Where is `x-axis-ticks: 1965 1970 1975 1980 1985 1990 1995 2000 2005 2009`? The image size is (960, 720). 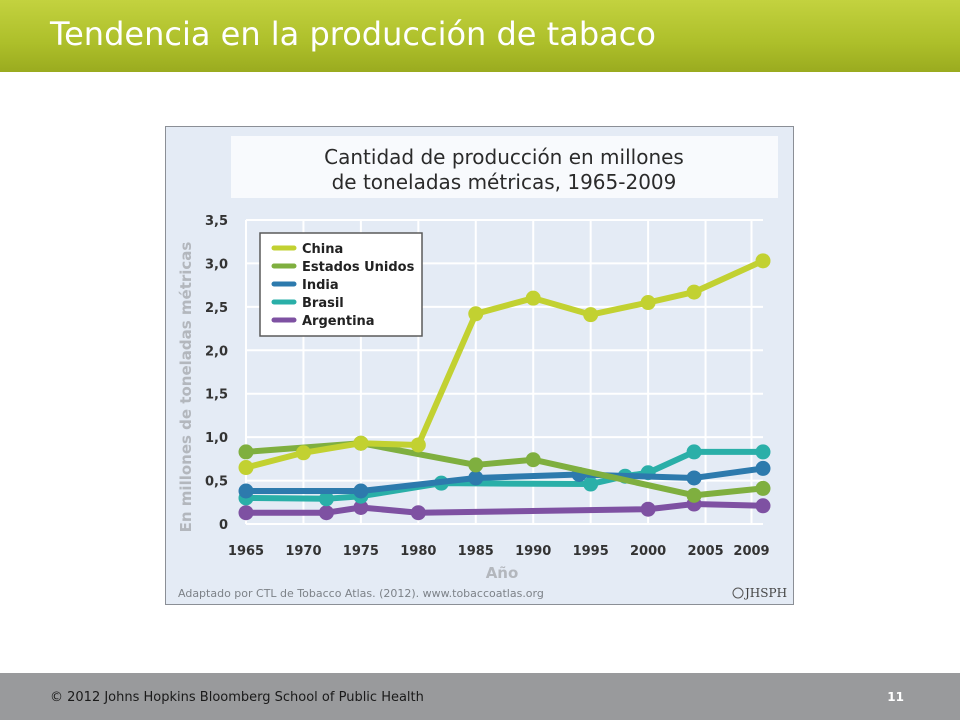 x-axis-ticks: 1965 1970 1975 1980 1985 1990 1995 2000 2005 2009 is located at coordinates (499, 551).